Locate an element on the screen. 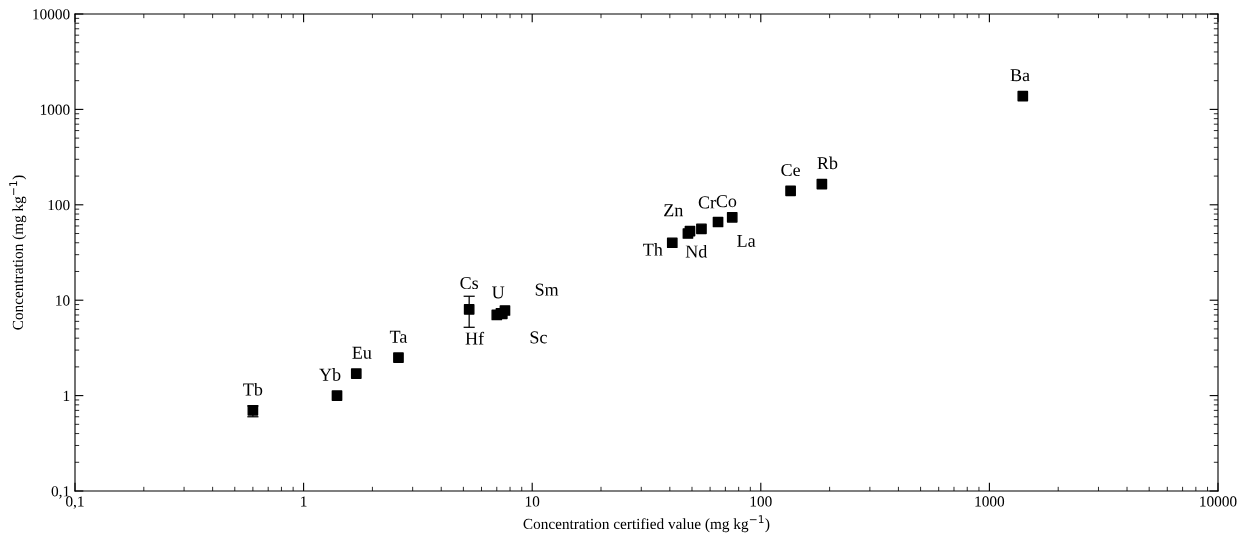  annotation: Sc is located at coordinates (538, 337).